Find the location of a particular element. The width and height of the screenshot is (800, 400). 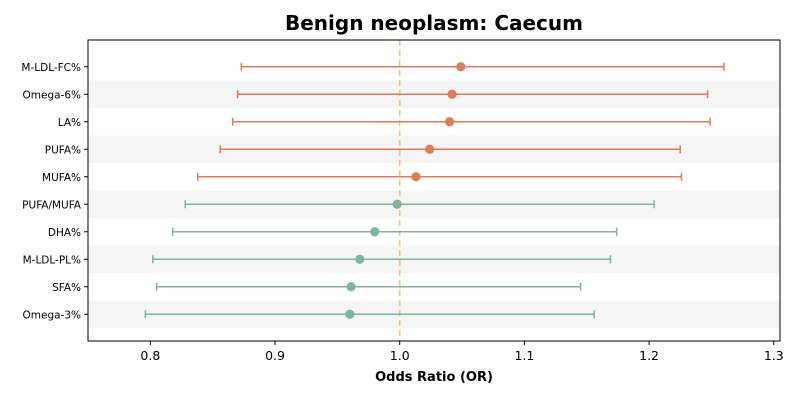

y-tick-label: SFA% is located at coordinates (66, 288).